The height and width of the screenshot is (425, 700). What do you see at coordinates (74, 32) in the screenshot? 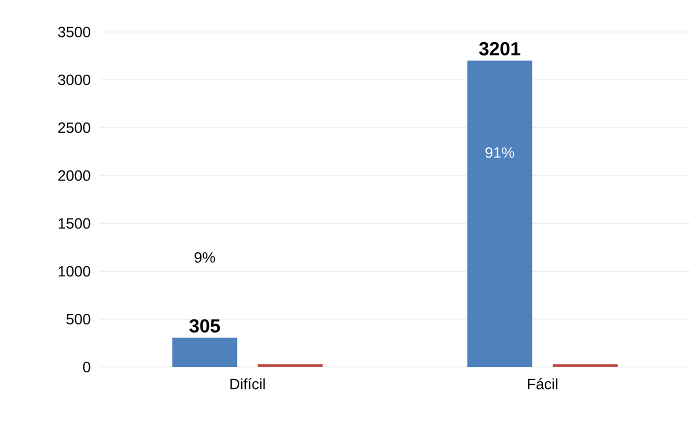
I see `y-tick-label: 3500` at bounding box center [74, 32].